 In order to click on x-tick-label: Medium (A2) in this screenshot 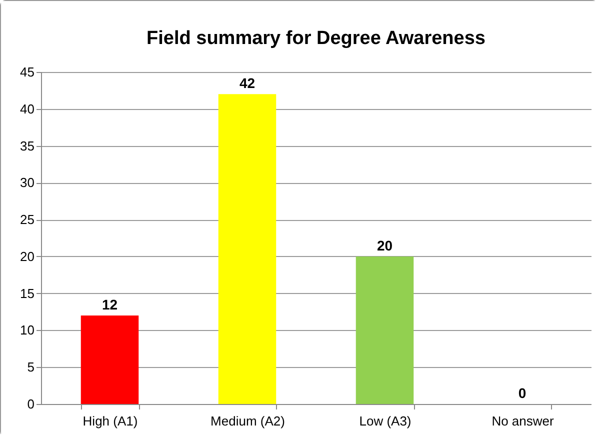, I will do `click(247, 421)`.